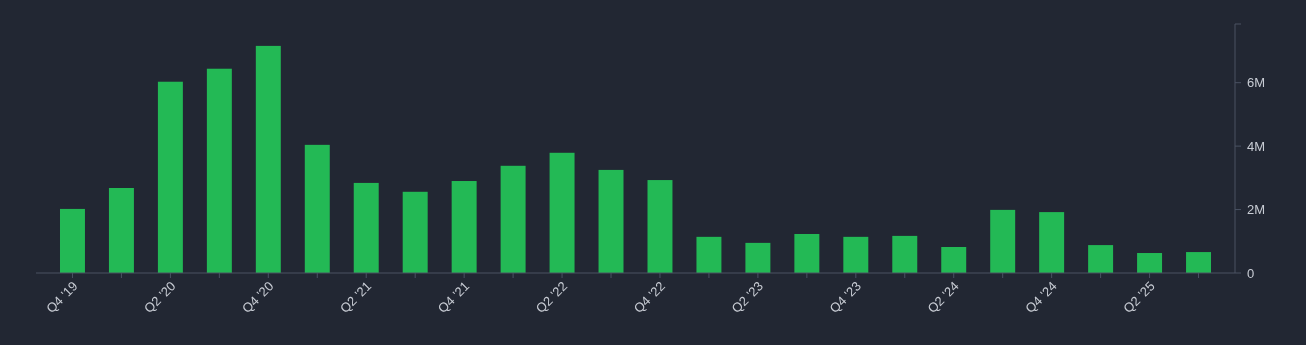 Image resolution: width=1306 pixels, height=345 pixels. I want to click on x-tick-label: Q4 '21, so click(453, 297).